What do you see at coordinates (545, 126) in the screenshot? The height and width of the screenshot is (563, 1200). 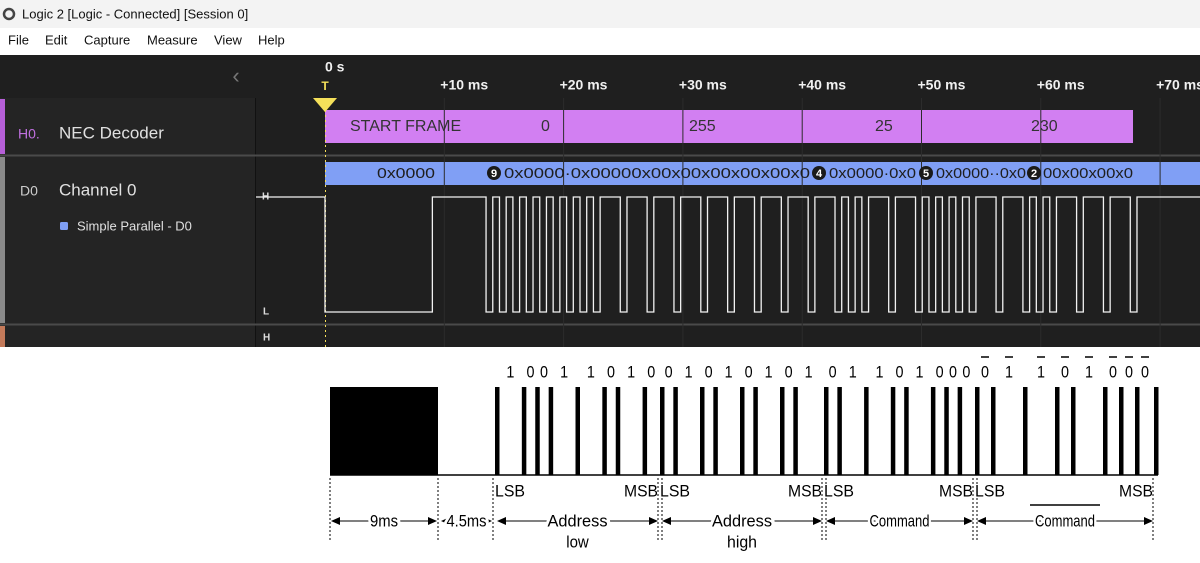 I see `decoder-frame: 0` at bounding box center [545, 126].